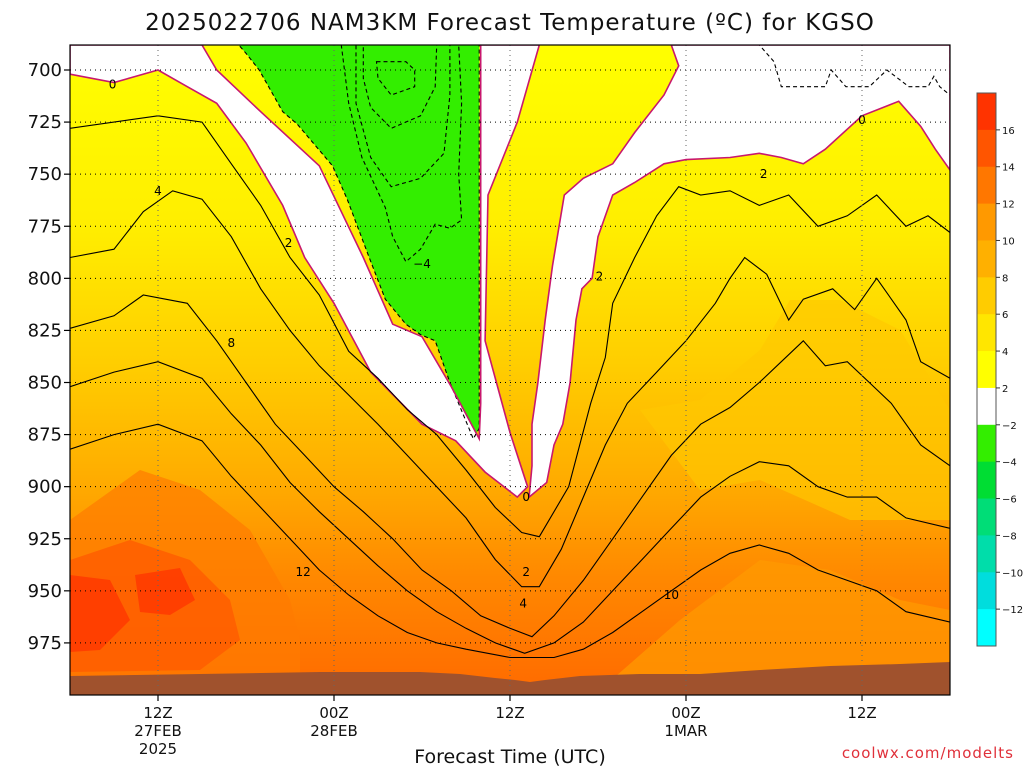 The image size is (1024, 768). What do you see at coordinates (1009, 463) in the screenshot?
I see `colorbar-label: −4` at bounding box center [1009, 463].